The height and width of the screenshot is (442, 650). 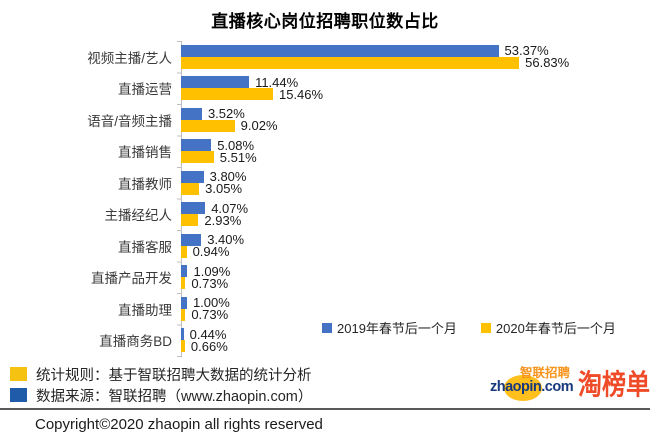 What do you see at coordinates (325, 278) in the screenshot?
I see `chart-row: 直播产品开发 1.09% 0.73%` at bounding box center [325, 278].